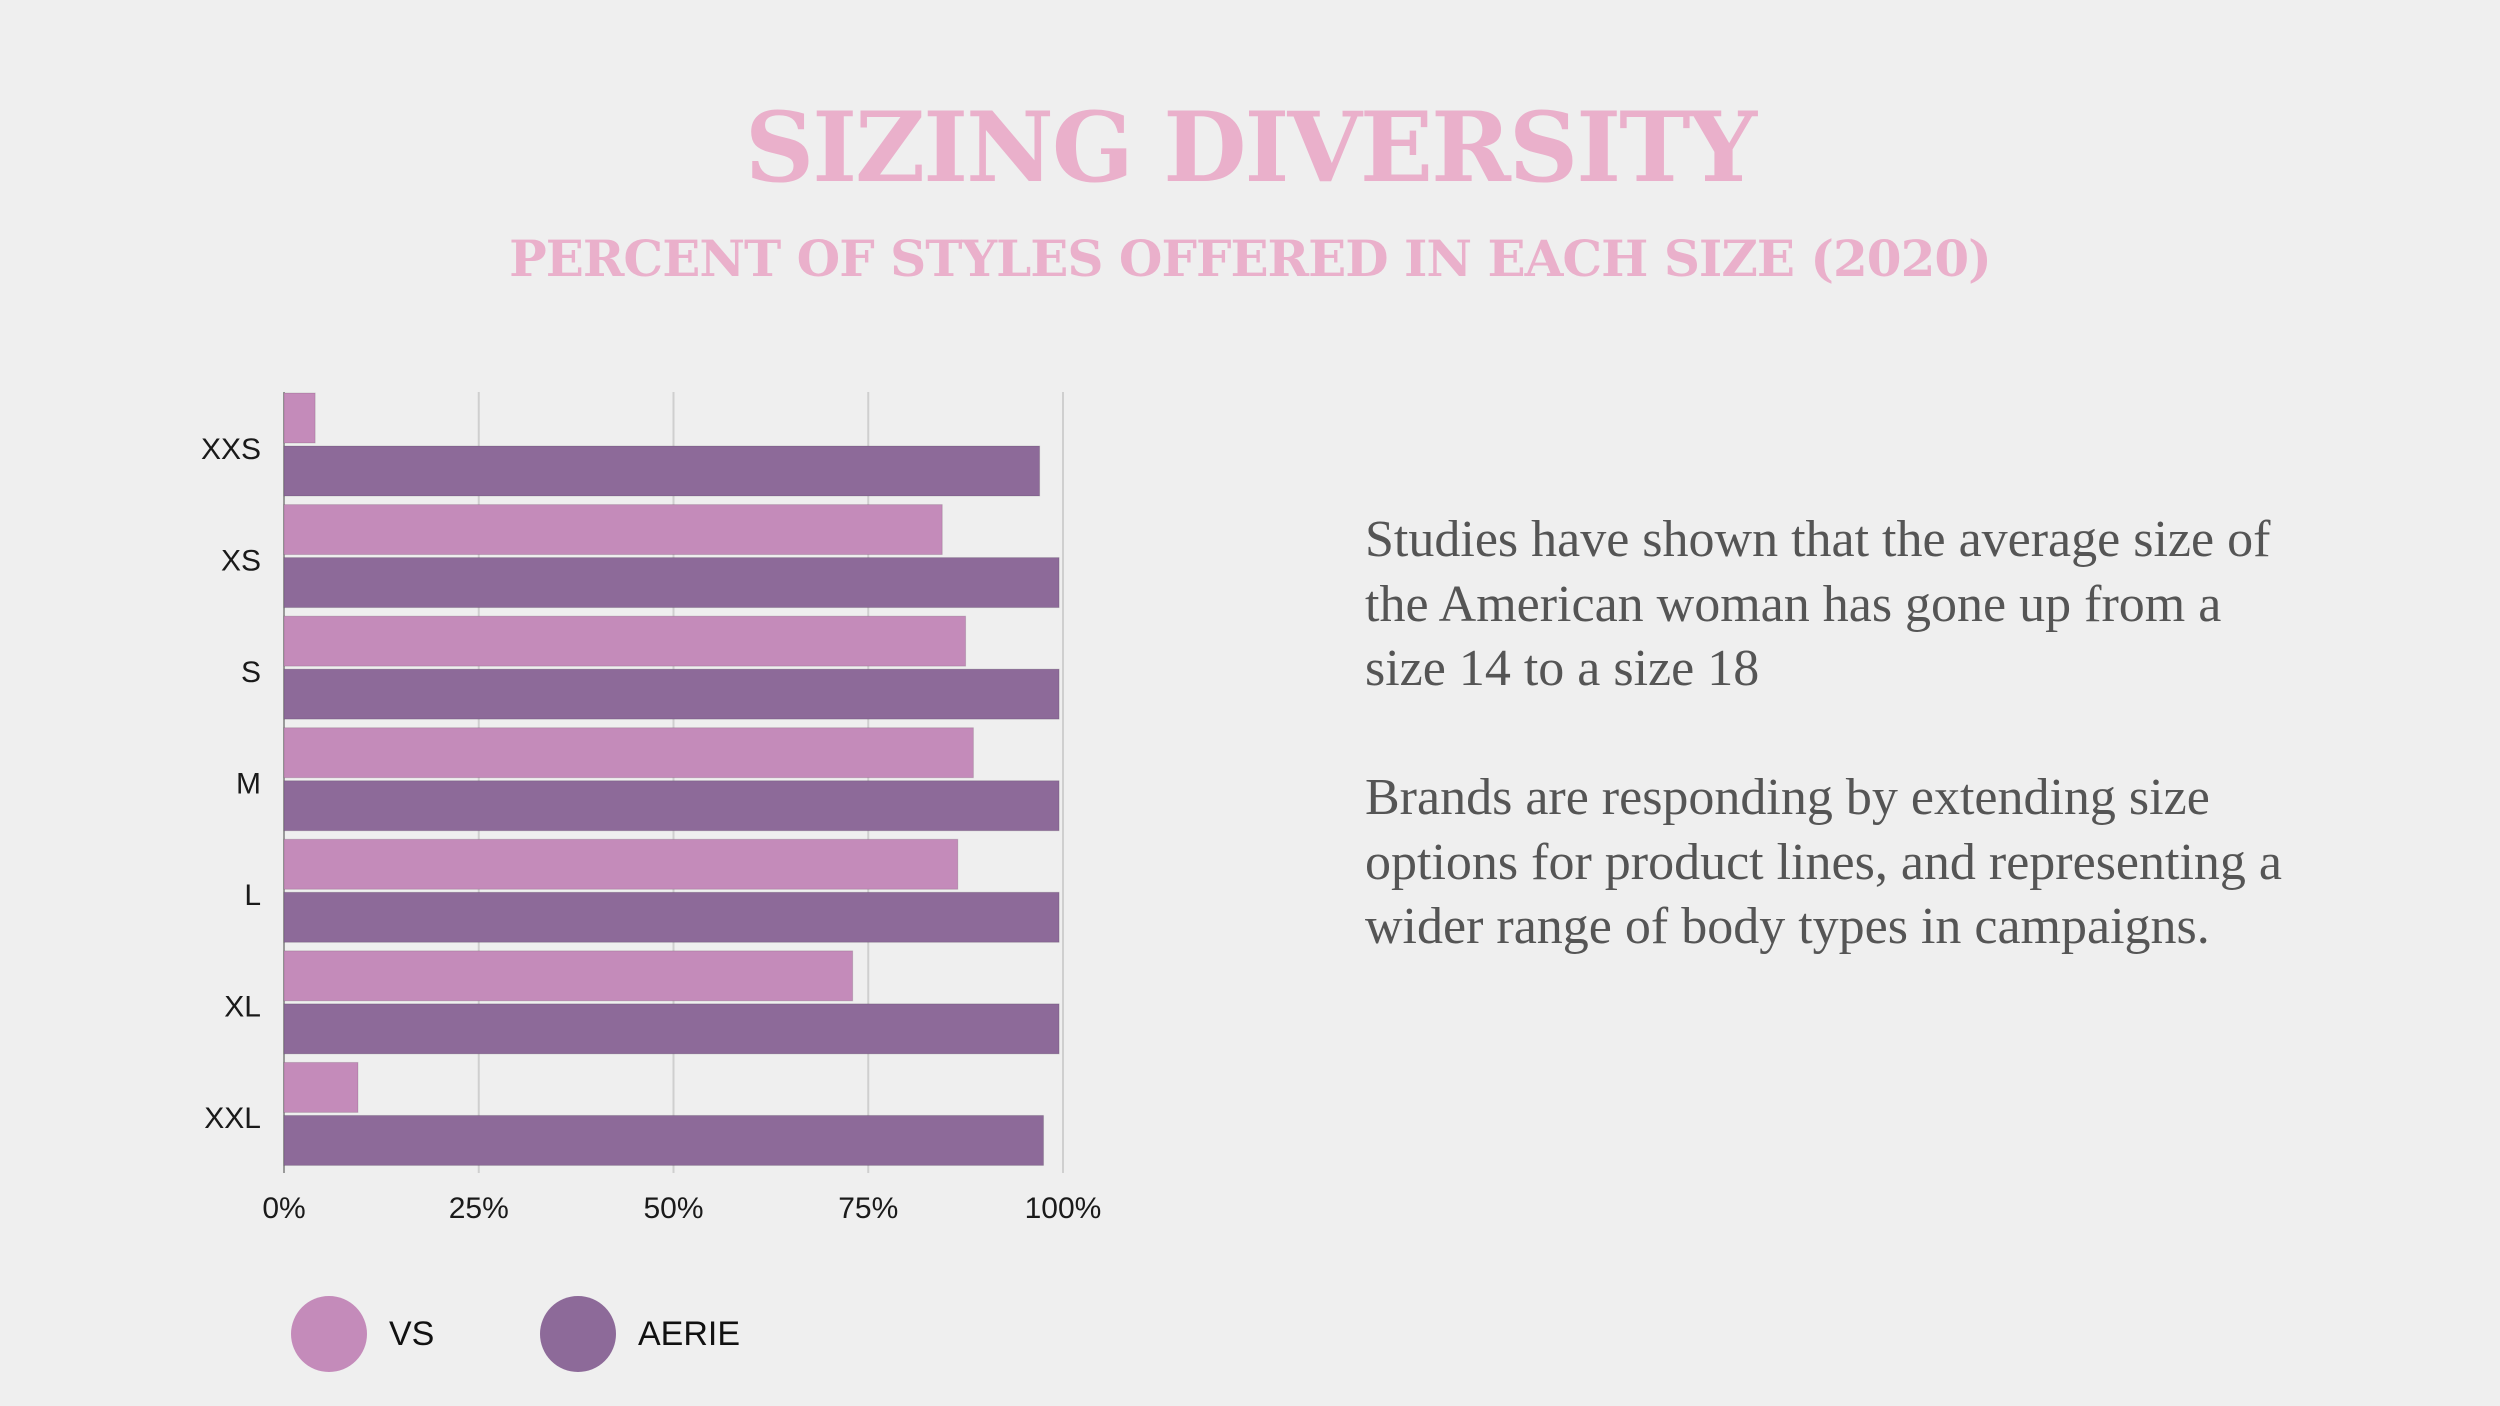 This screenshot has height=1406, width=2500. Describe the element at coordinates (241, 560) in the screenshot. I see `category-label: XS` at that location.